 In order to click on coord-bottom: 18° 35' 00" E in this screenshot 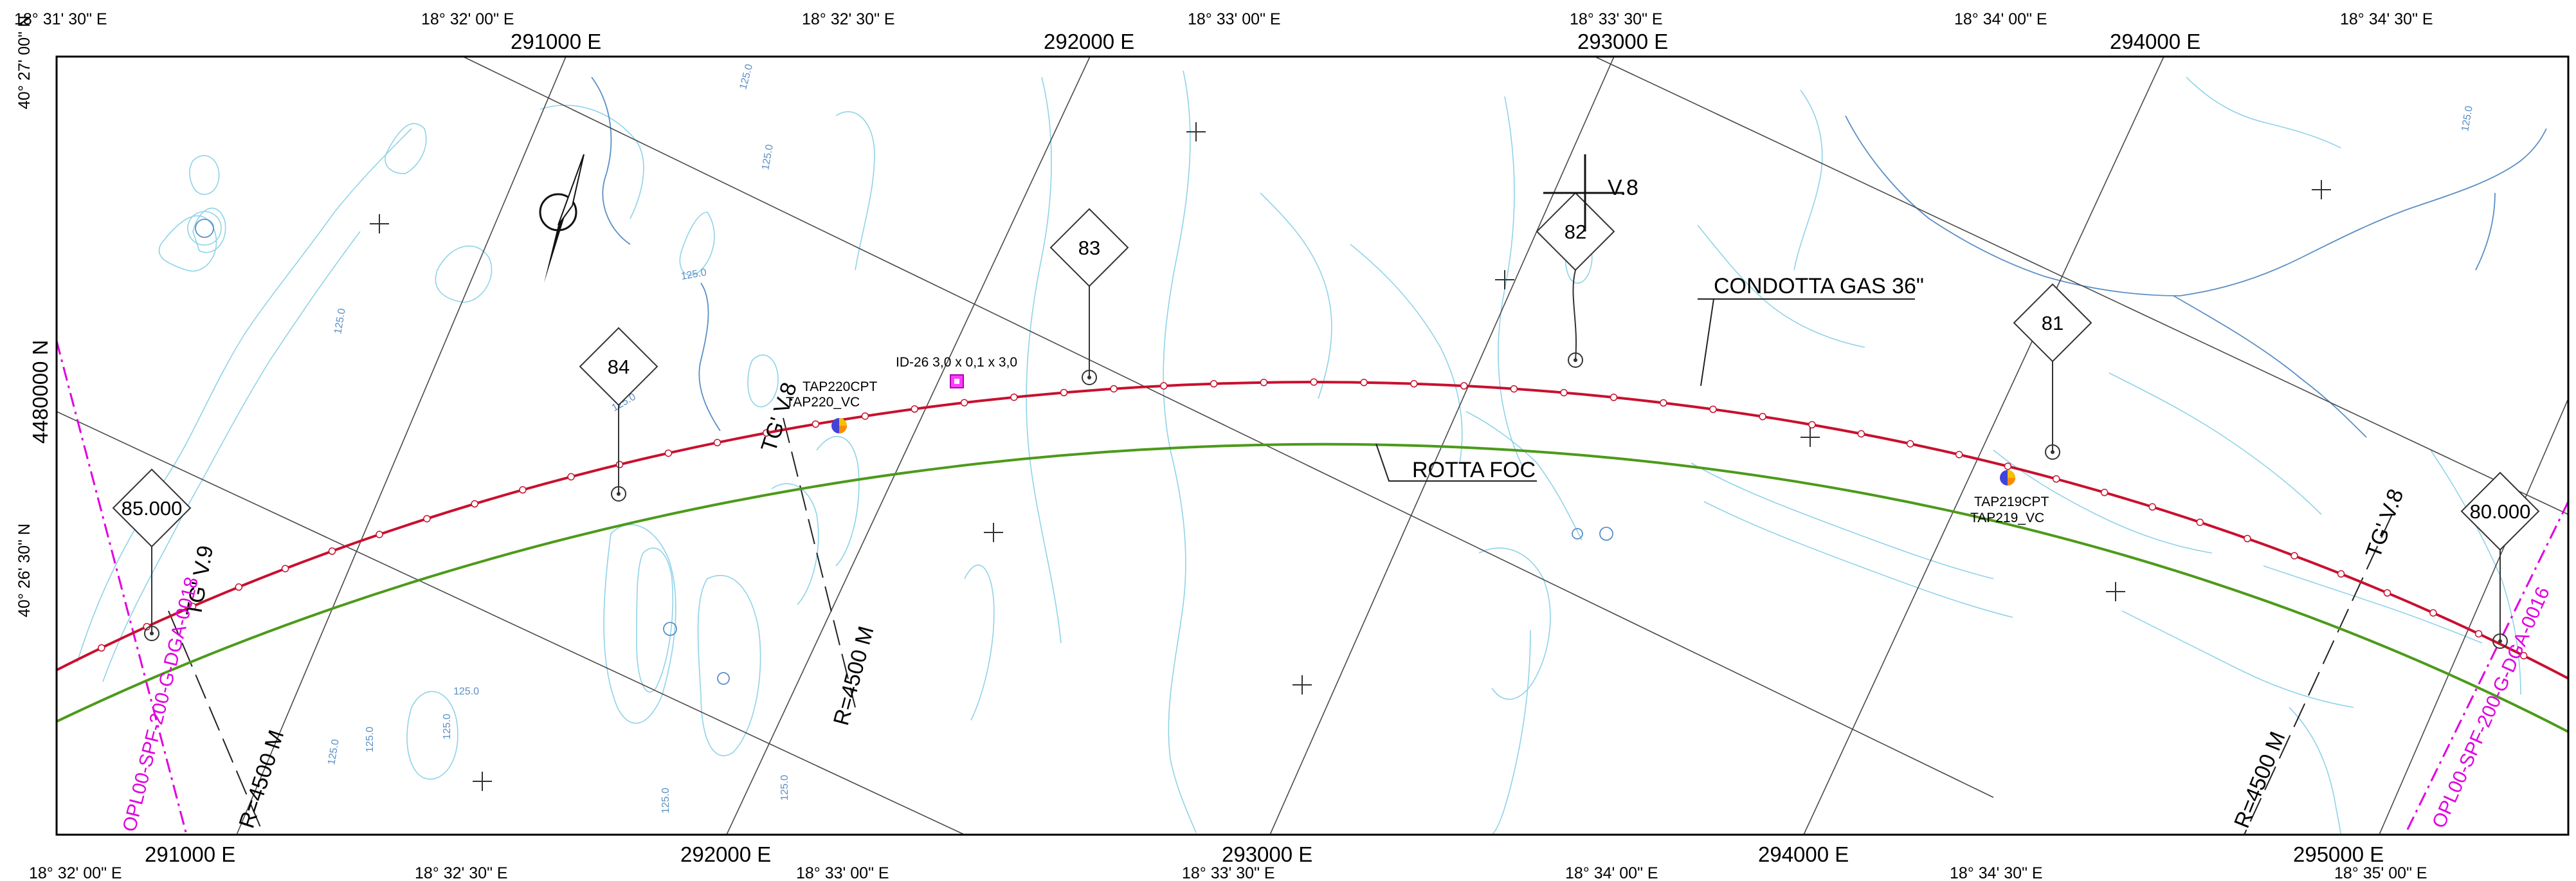, I will do `click(2380, 872)`.